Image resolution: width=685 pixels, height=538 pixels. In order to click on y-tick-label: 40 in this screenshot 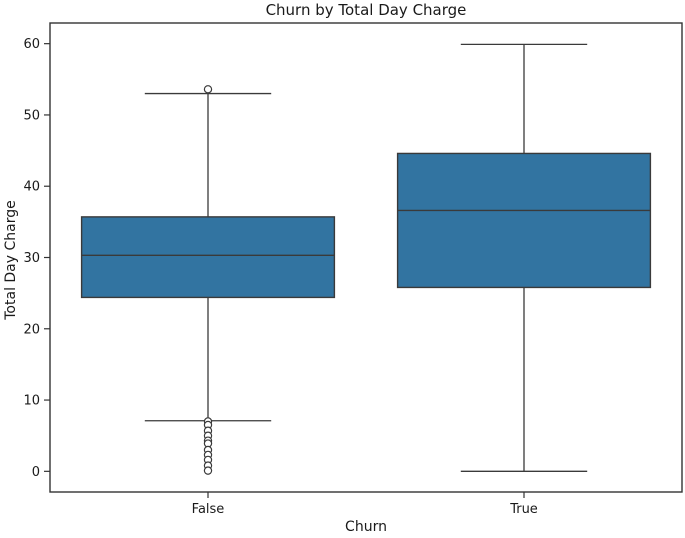, I will do `click(31, 187)`.